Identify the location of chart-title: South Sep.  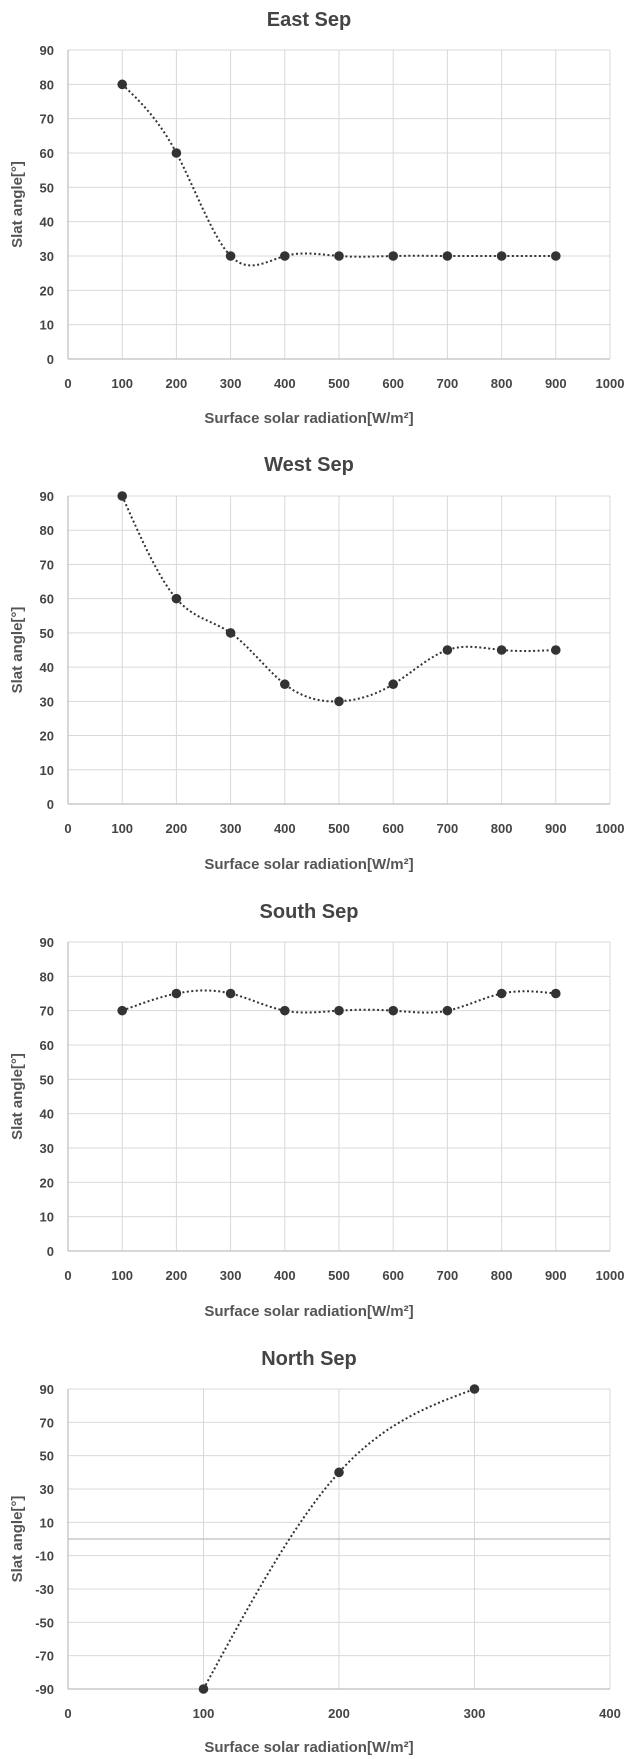
(309, 912).